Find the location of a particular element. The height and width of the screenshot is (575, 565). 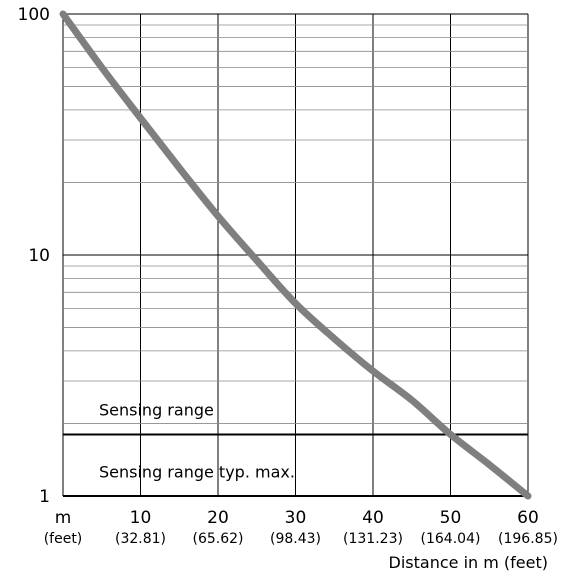

x-unit-sublabel: (feet) is located at coordinates (63, 539).